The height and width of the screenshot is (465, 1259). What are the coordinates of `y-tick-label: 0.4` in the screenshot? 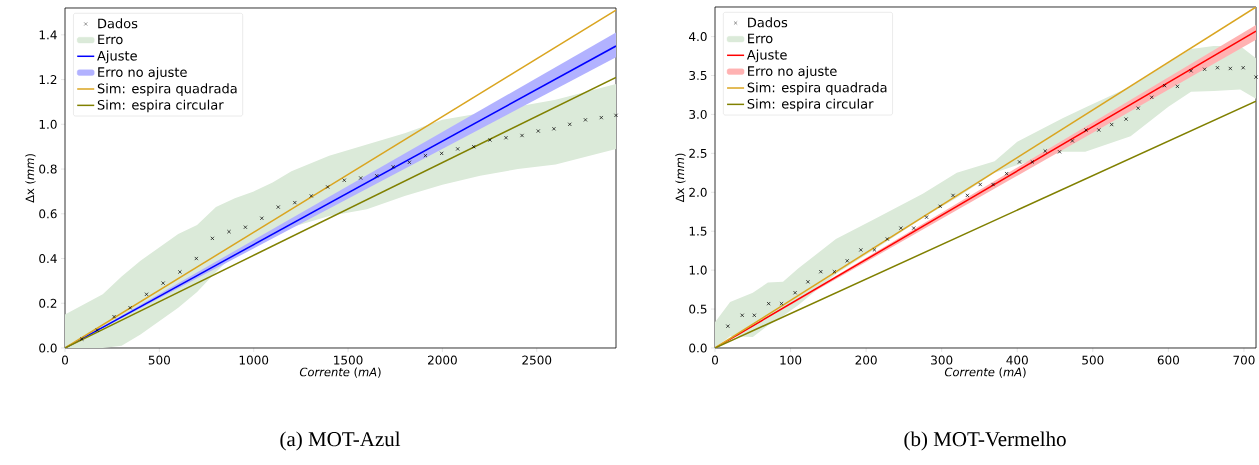 It's located at (48, 258).